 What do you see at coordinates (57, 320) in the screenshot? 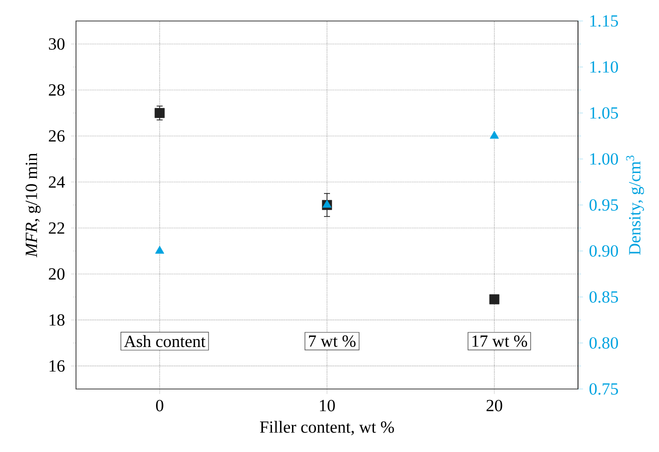
I see `y-tick-label: 18` at bounding box center [57, 320].